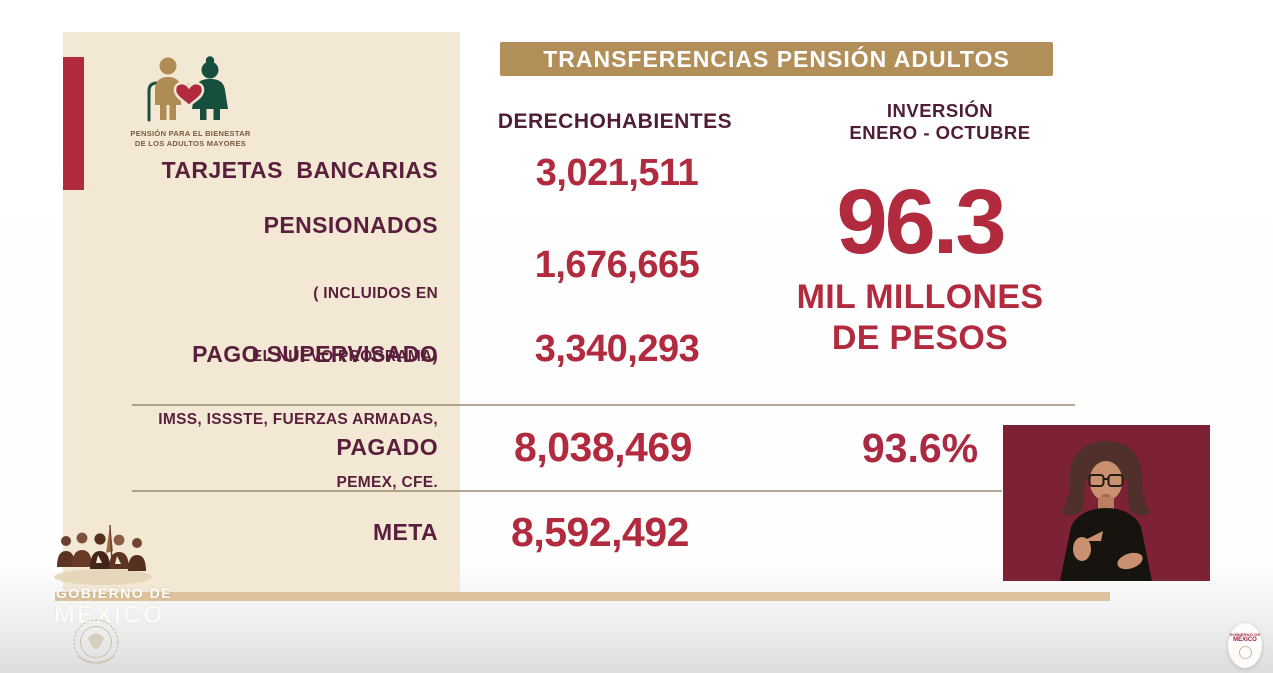  What do you see at coordinates (582, 596) in the screenshot?
I see `footer-tan-bar` at bounding box center [582, 596].